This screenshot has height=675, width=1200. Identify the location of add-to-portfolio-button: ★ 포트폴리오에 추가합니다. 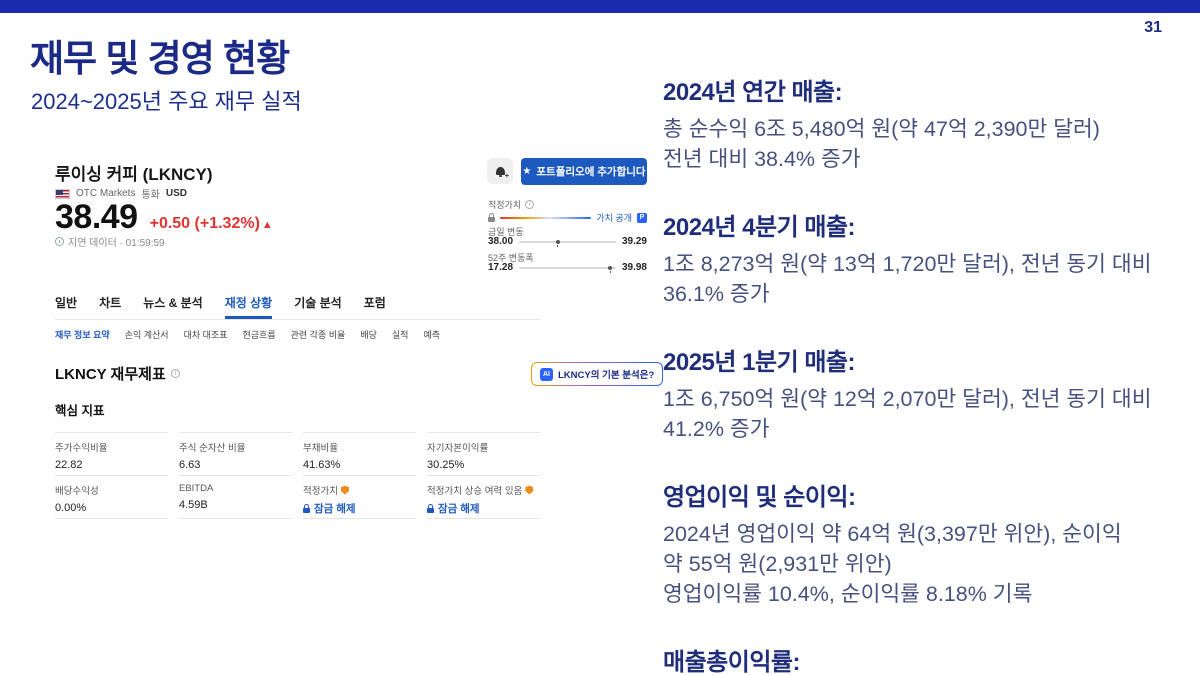
(584, 171).